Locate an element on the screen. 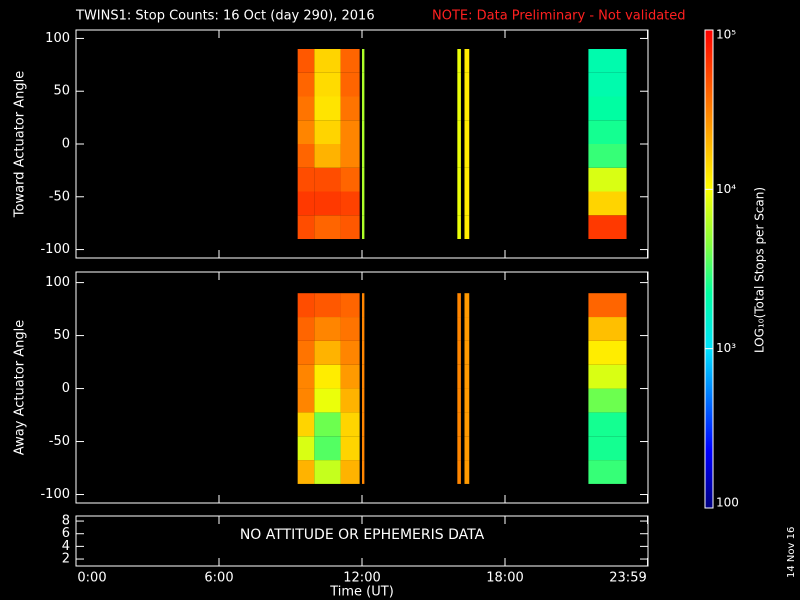 This screenshot has height=600, width=800. y-tick-label: 2 is located at coordinates (66, 559).